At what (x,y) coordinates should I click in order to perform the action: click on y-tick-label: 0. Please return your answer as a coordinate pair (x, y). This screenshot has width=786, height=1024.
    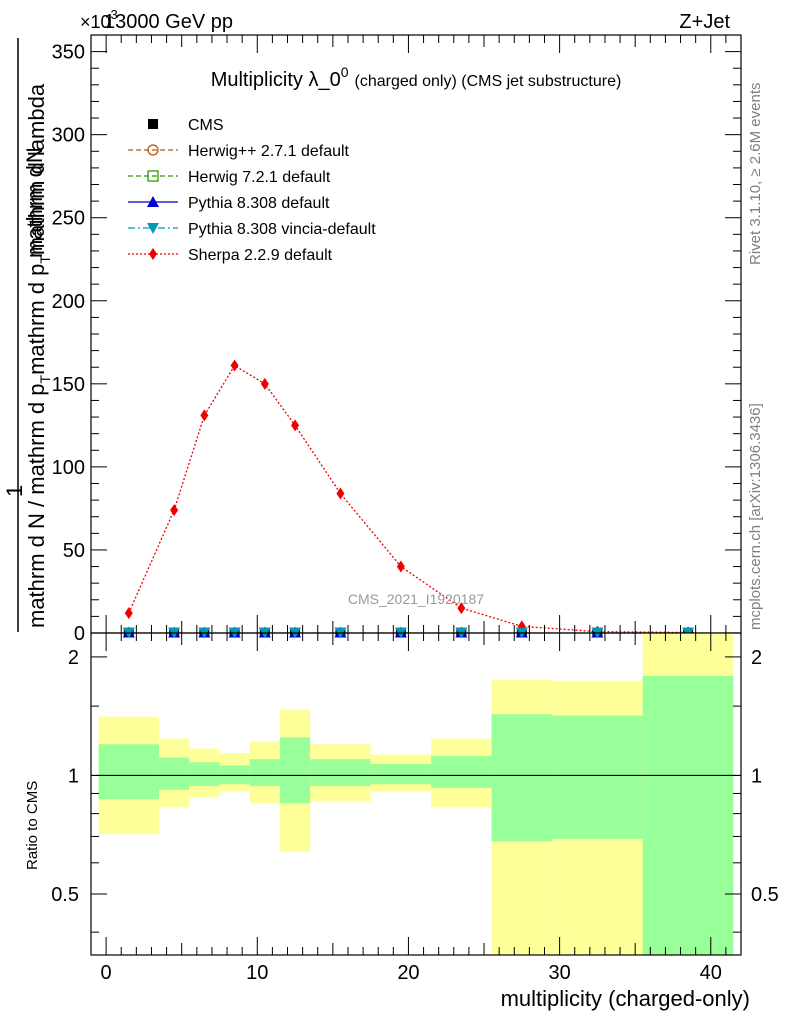
    Looking at the image, I should click on (79, 634).